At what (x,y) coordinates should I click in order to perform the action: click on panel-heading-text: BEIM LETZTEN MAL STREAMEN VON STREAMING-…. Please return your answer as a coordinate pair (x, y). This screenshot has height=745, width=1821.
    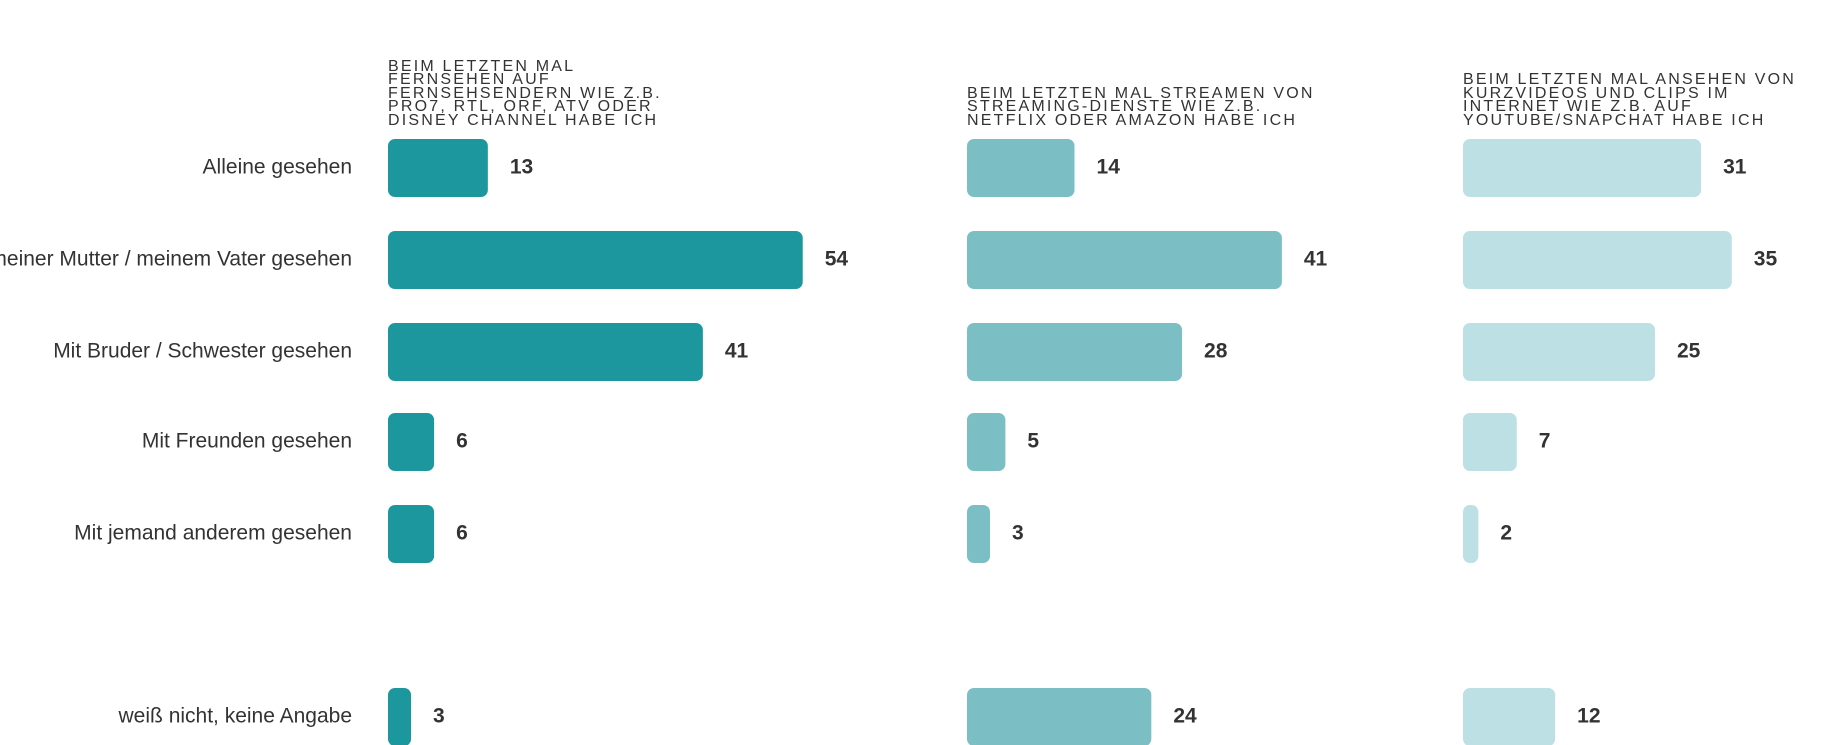
    Looking at the image, I should click on (1141, 106).